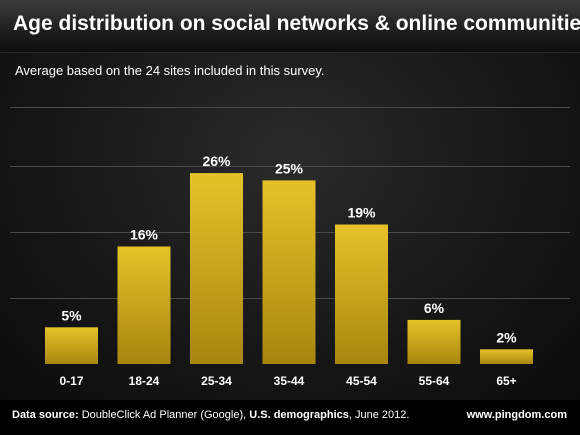 The image size is (580, 435). Describe the element at coordinates (216, 161) in the screenshot. I see `value-label-25-34: 26%` at that location.